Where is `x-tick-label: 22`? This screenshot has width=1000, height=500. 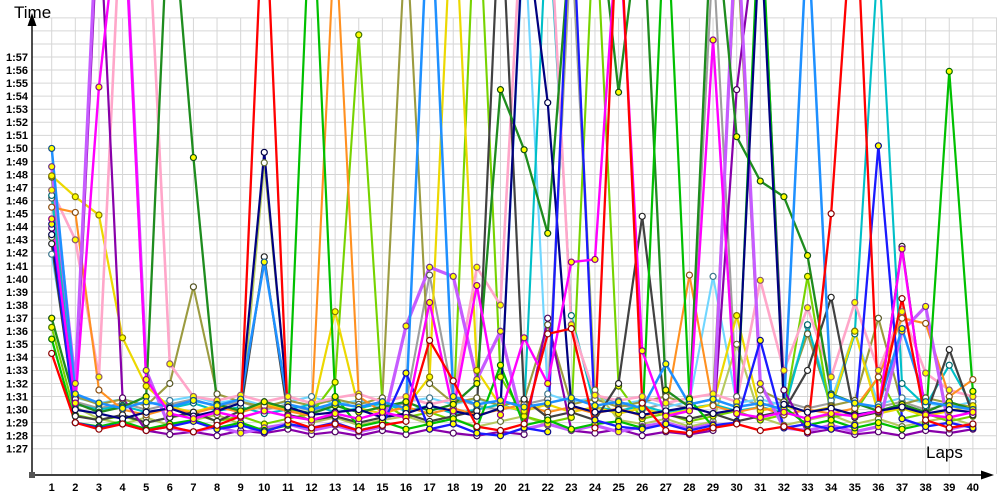 x-tick-label: 22 is located at coordinates (548, 488).